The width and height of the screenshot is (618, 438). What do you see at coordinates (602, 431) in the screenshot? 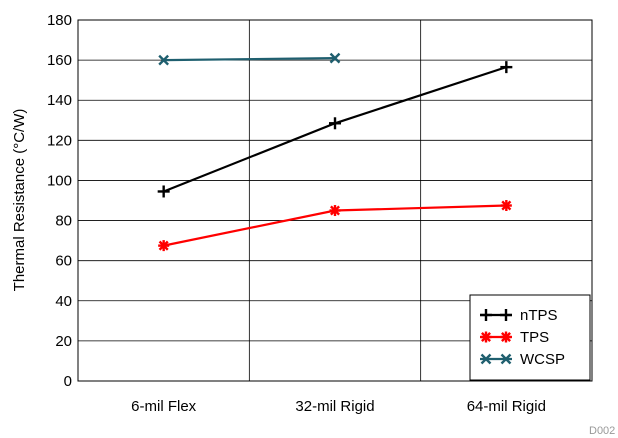
I see `figure-id: D002` at bounding box center [602, 431].